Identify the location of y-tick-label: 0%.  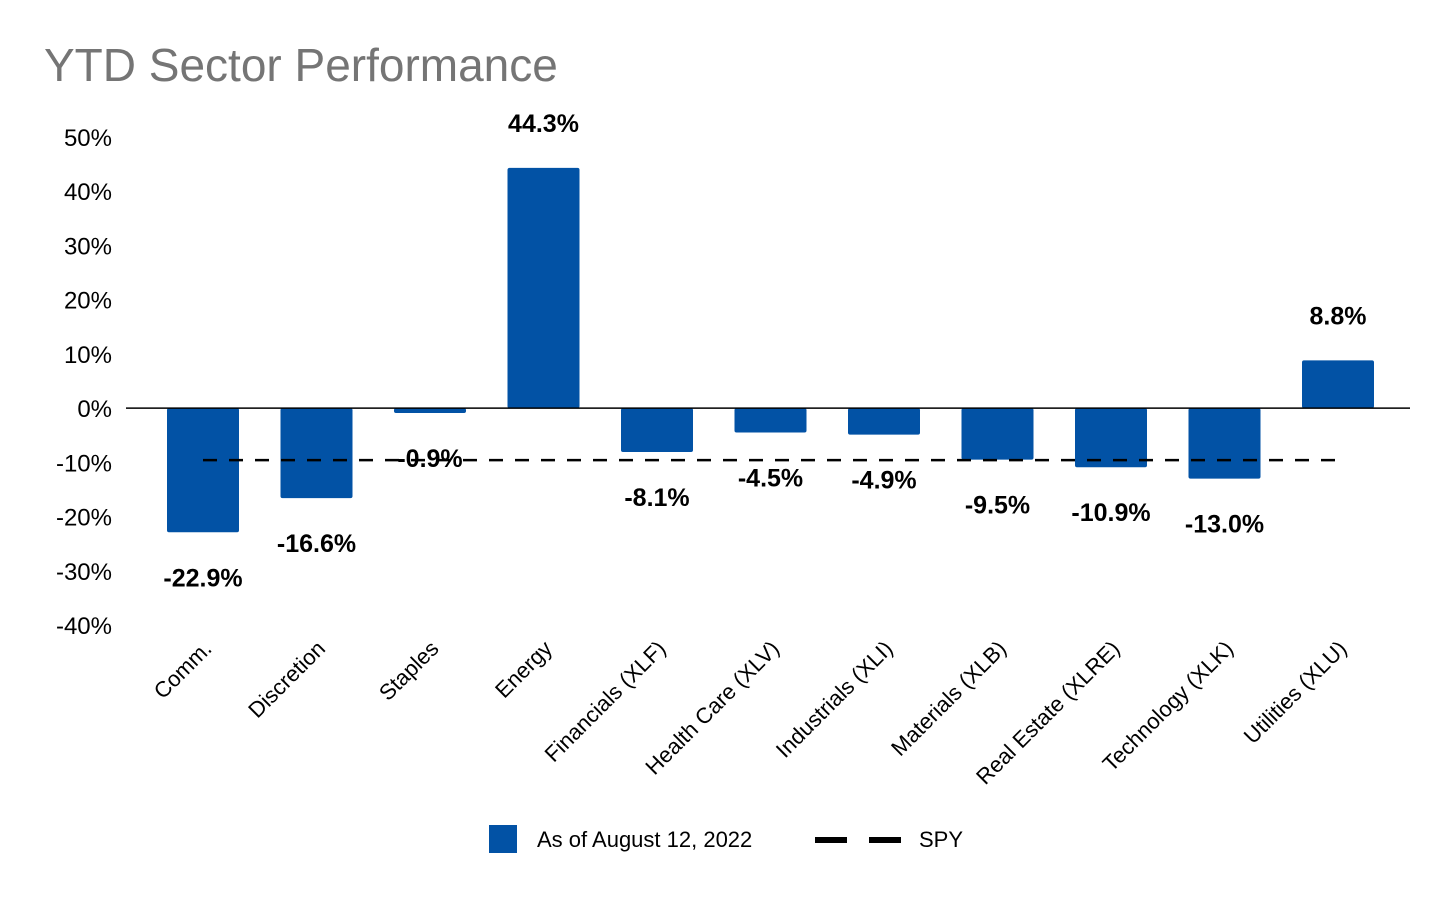
(94, 409).